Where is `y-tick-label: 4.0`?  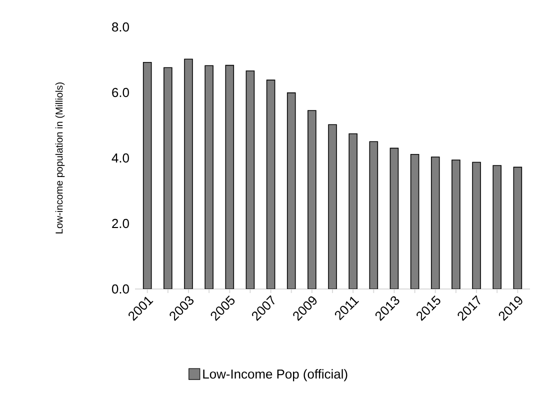 y-tick-label: 4.0 is located at coordinates (120, 158).